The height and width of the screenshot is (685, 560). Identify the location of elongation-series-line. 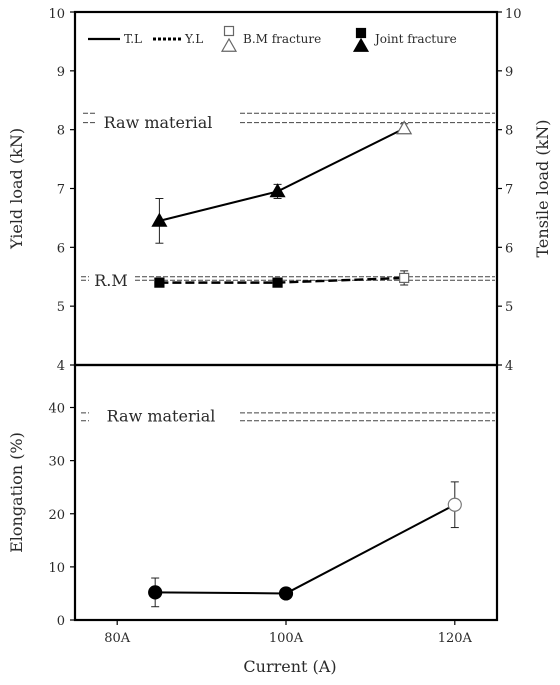
(305, 549).